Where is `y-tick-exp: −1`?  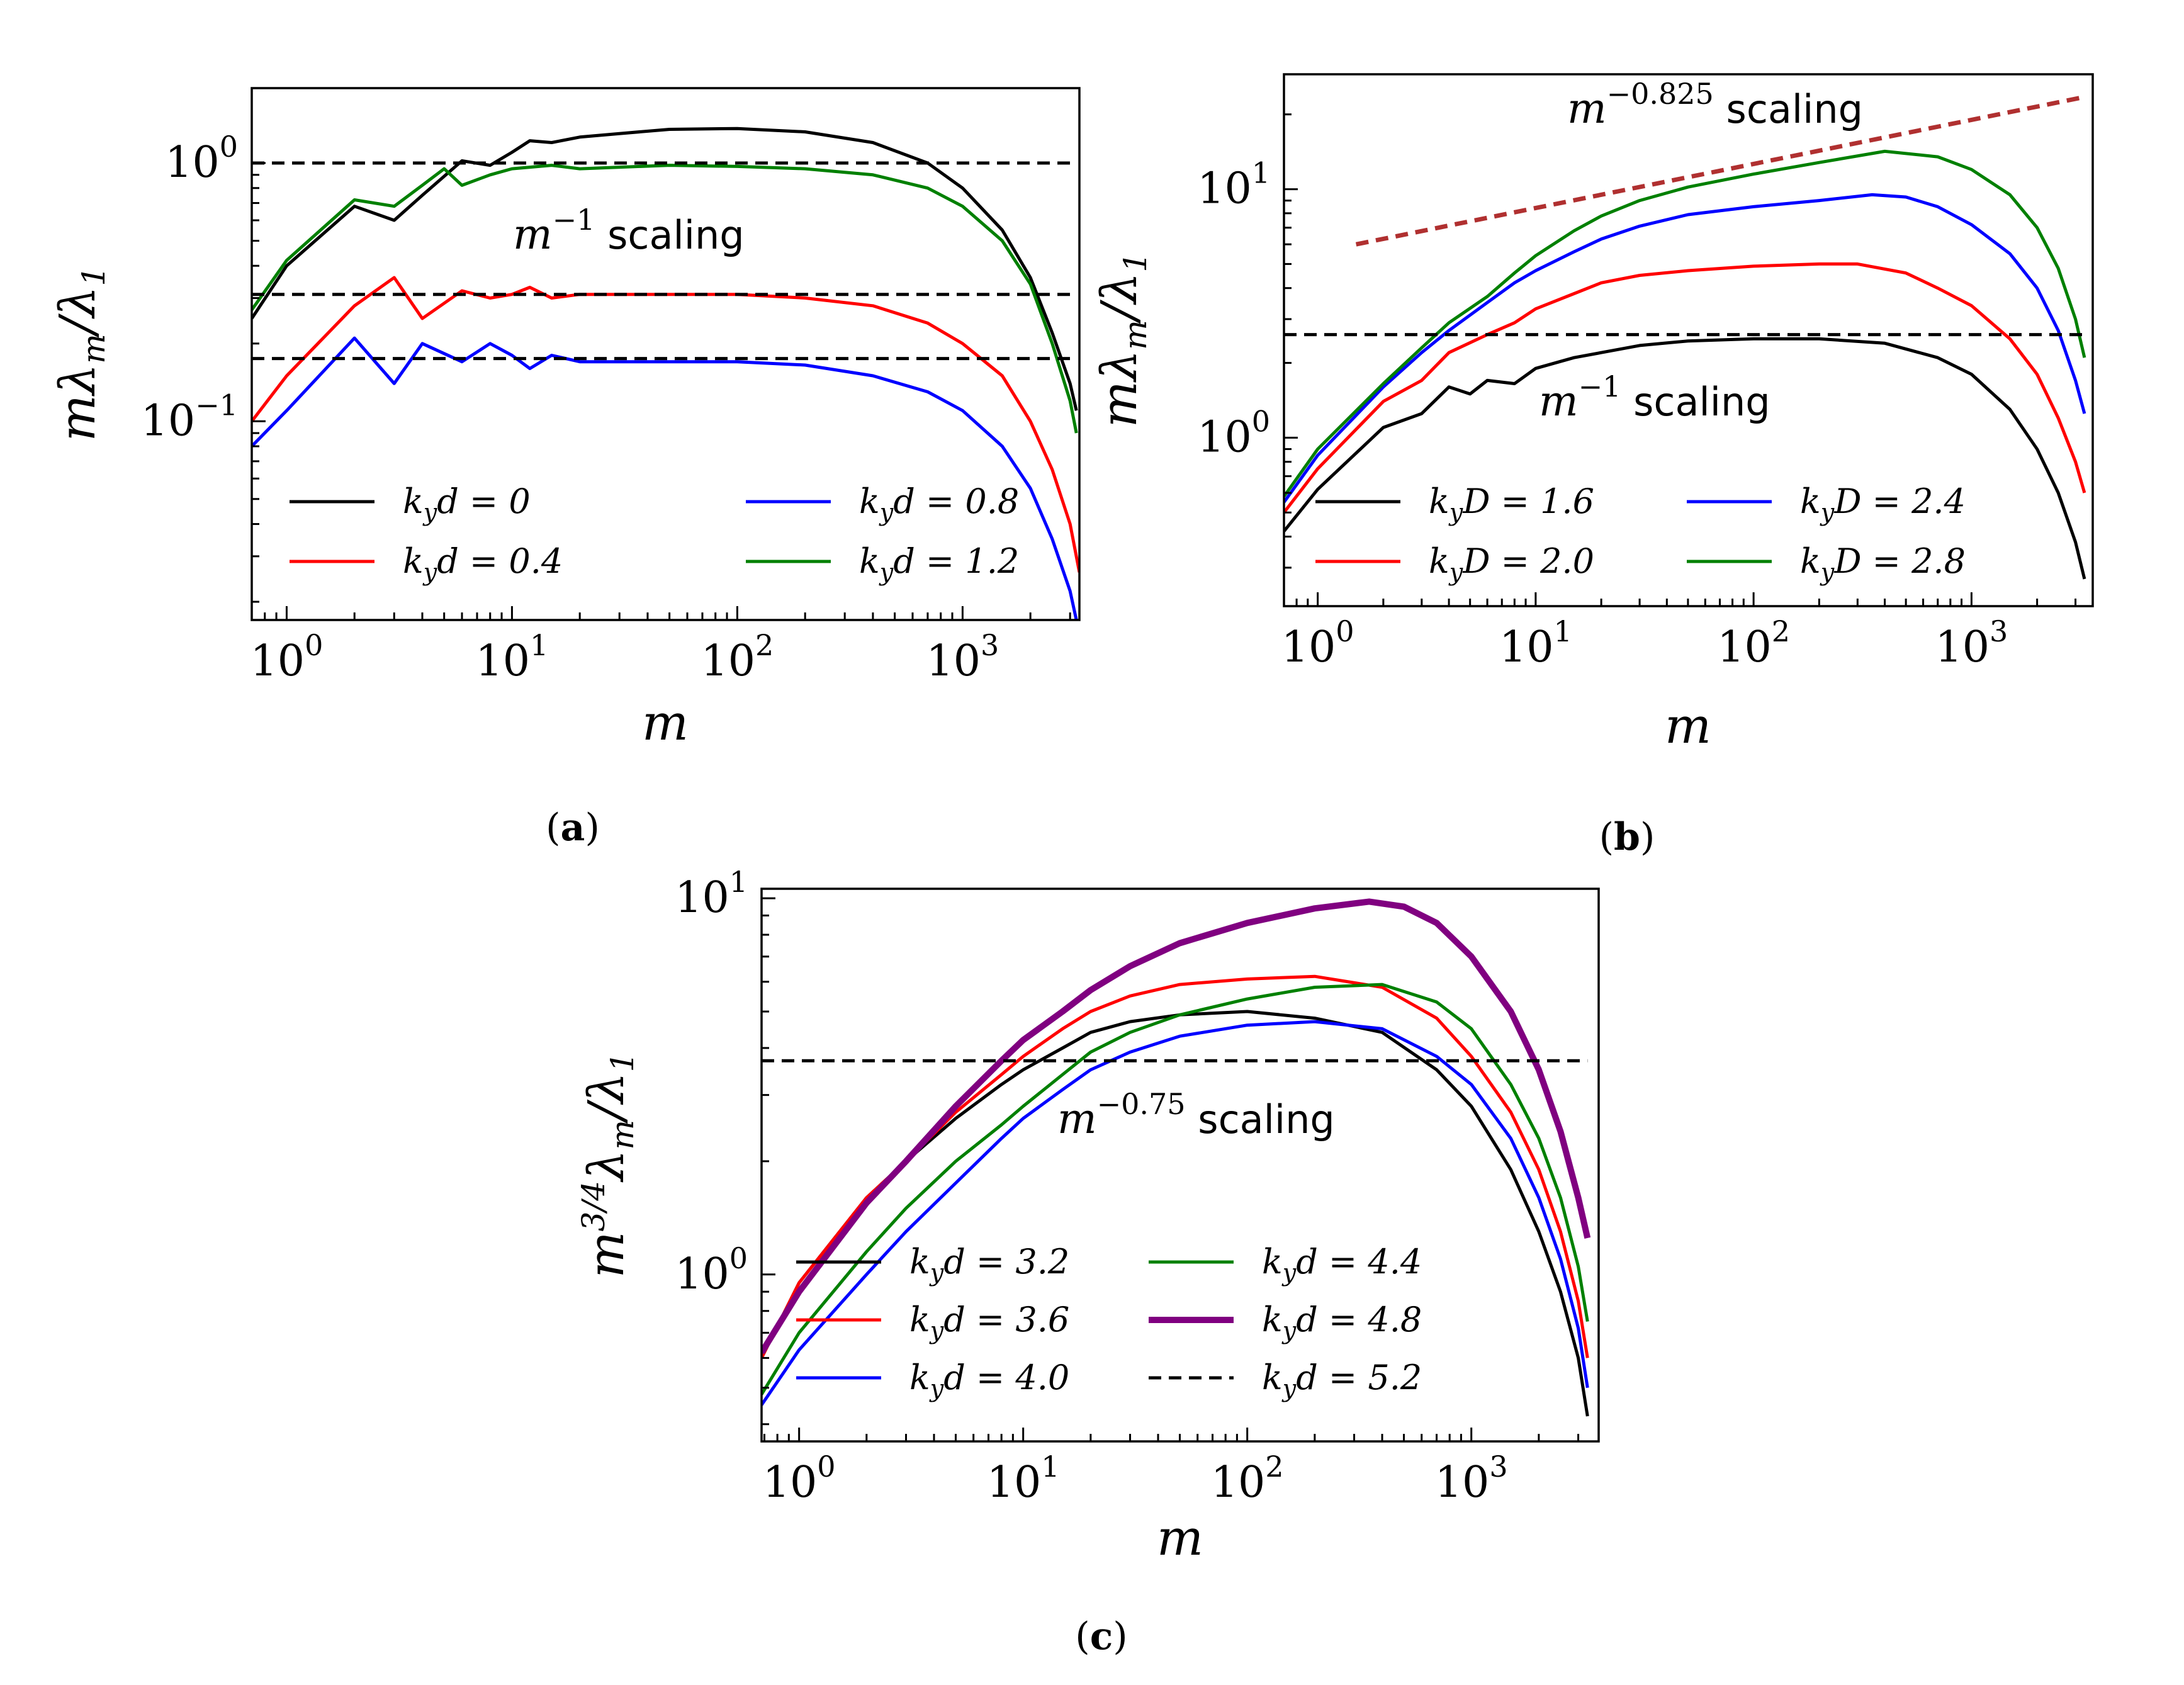 y-tick-exp: −1 is located at coordinates (216, 405).